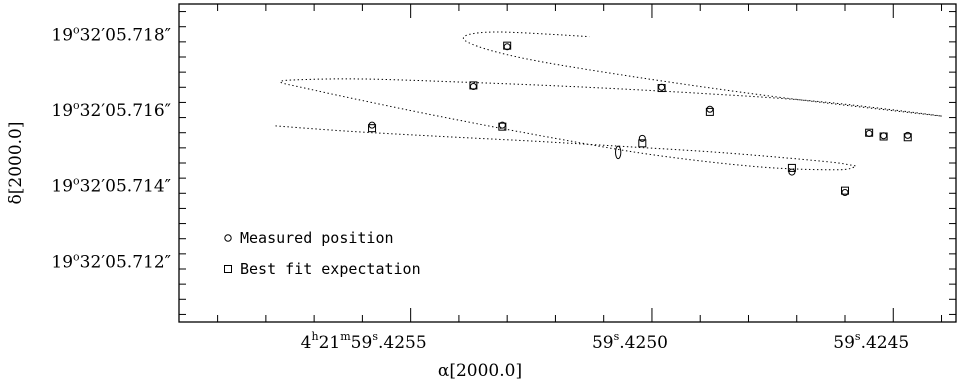  I want to click on y-tick-label: 19o32′05.716″, so click(111, 110).